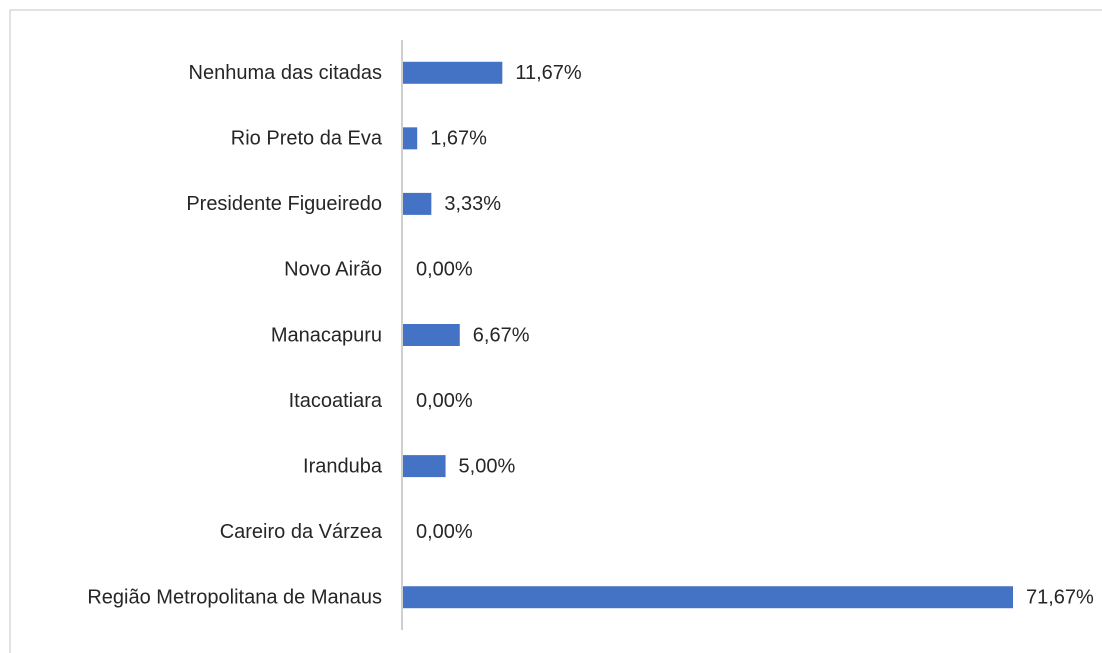 This screenshot has width=1102, height=653. Describe the element at coordinates (285, 73) in the screenshot. I see `category-label: Nenhuma das citadas` at that location.